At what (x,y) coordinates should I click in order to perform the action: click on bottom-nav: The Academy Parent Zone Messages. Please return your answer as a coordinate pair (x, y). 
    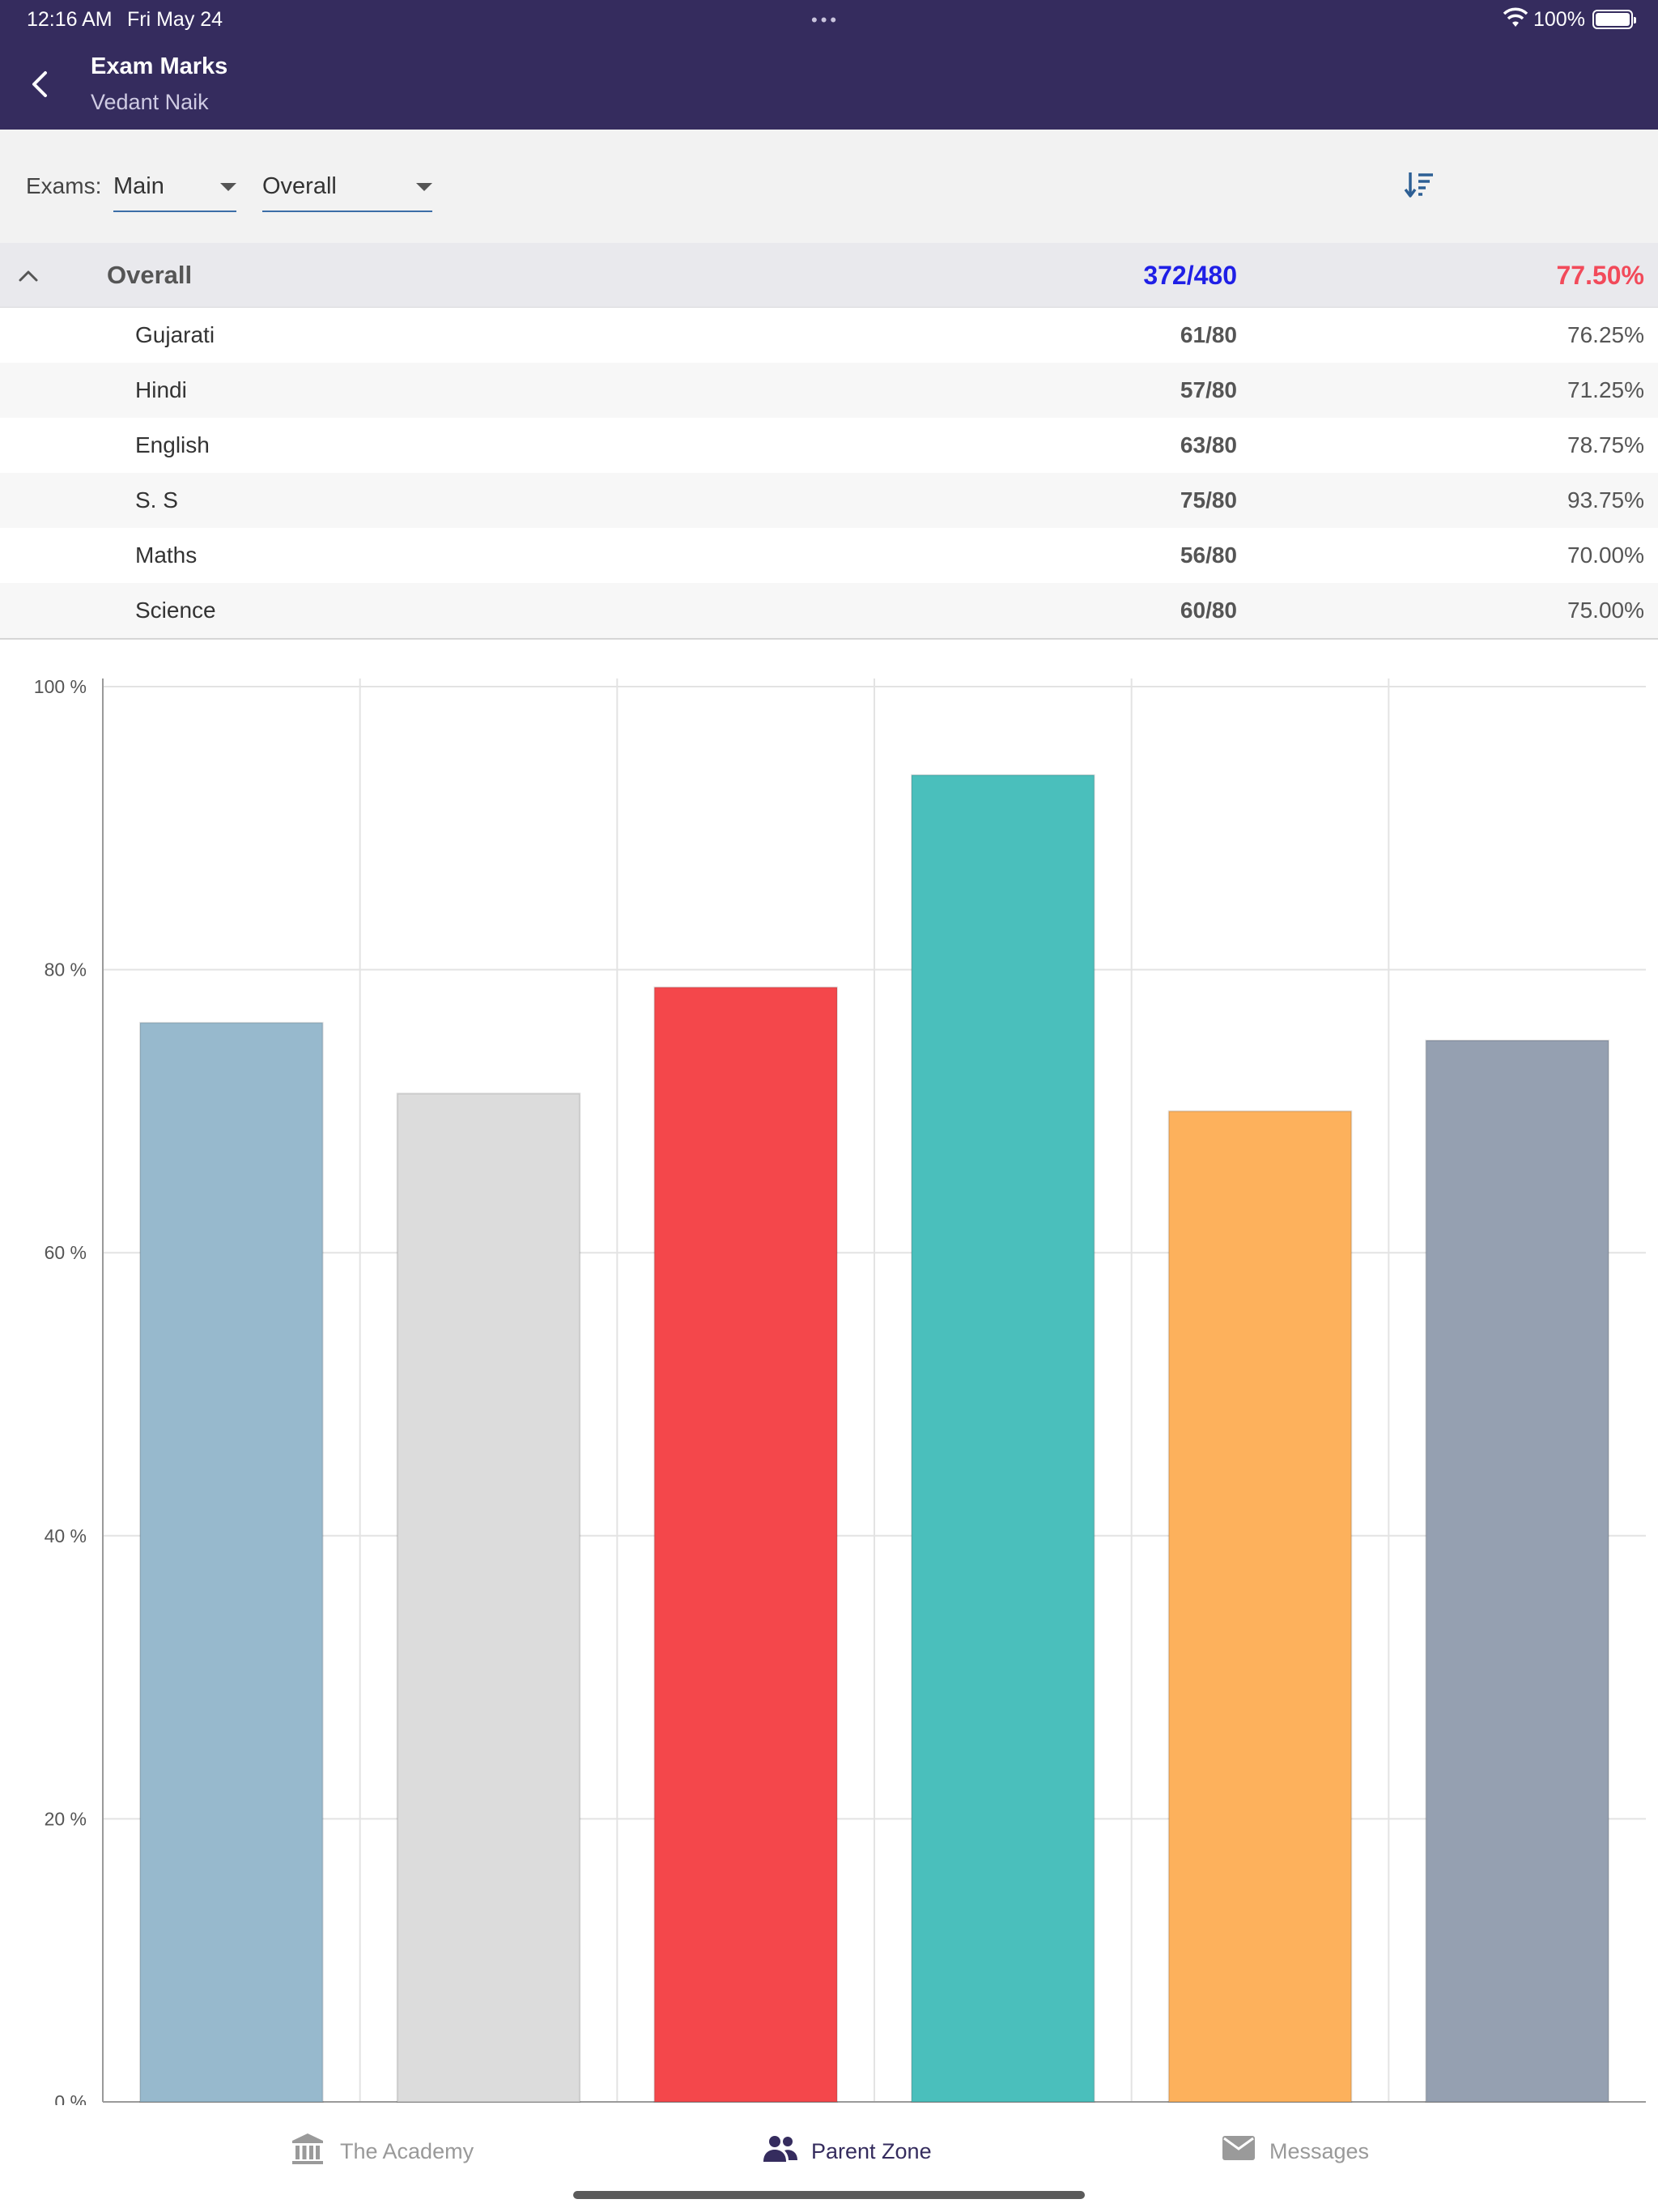
    Looking at the image, I should click on (829, 2149).